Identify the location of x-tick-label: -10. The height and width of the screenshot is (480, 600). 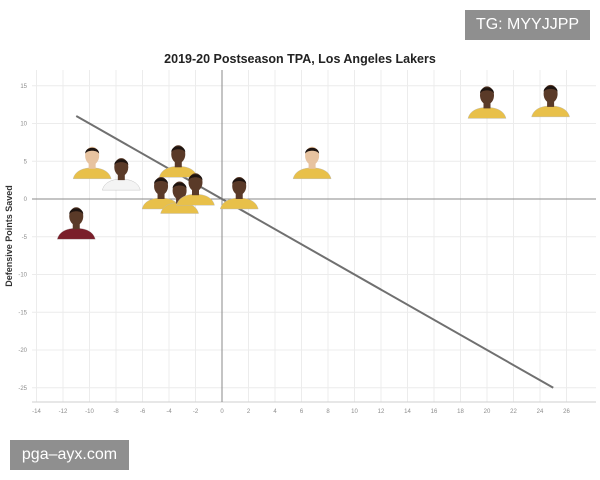
(89, 412).